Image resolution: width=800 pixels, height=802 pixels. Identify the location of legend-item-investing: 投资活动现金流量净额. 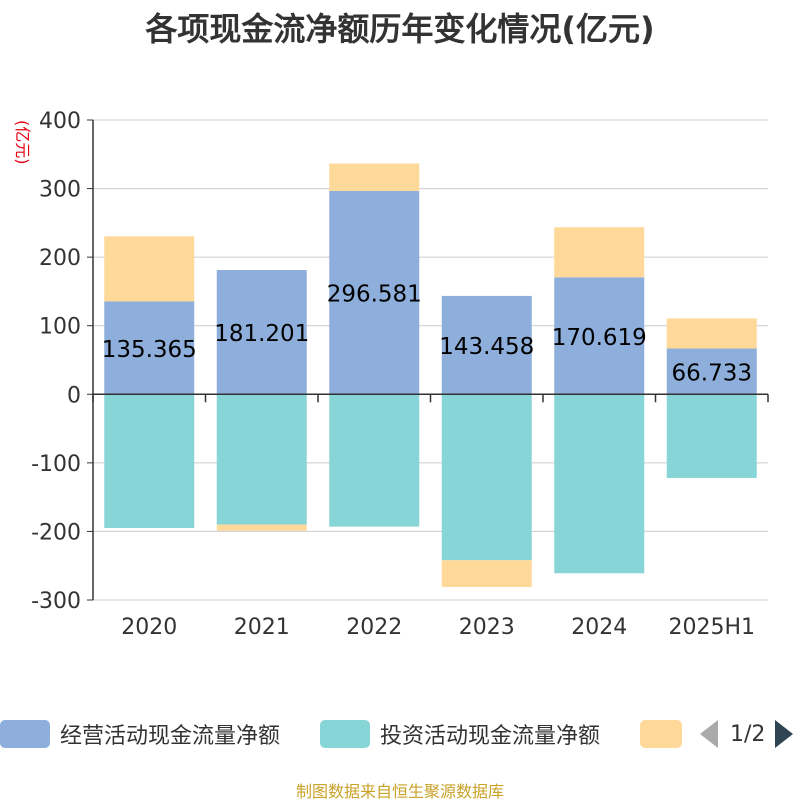
(460, 734).